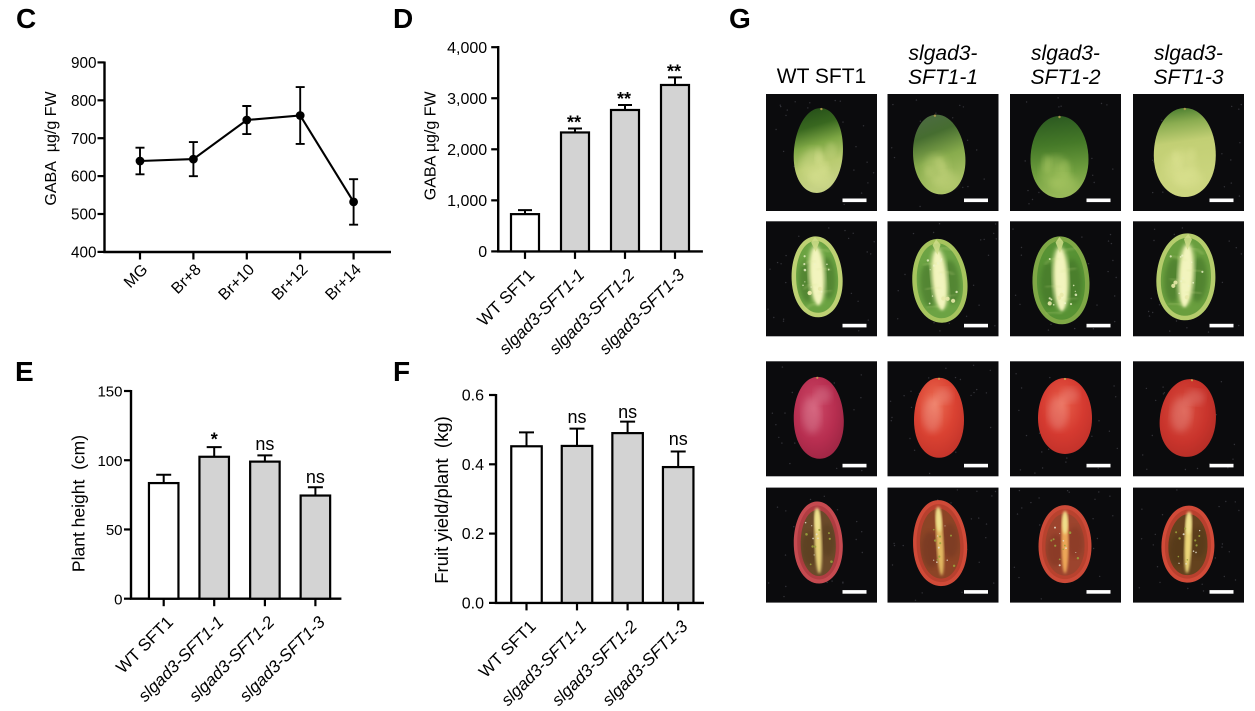 This screenshot has height=711, width=1255. Describe the element at coordinates (26, 18) in the screenshot. I see `svg-text: C` at that location.